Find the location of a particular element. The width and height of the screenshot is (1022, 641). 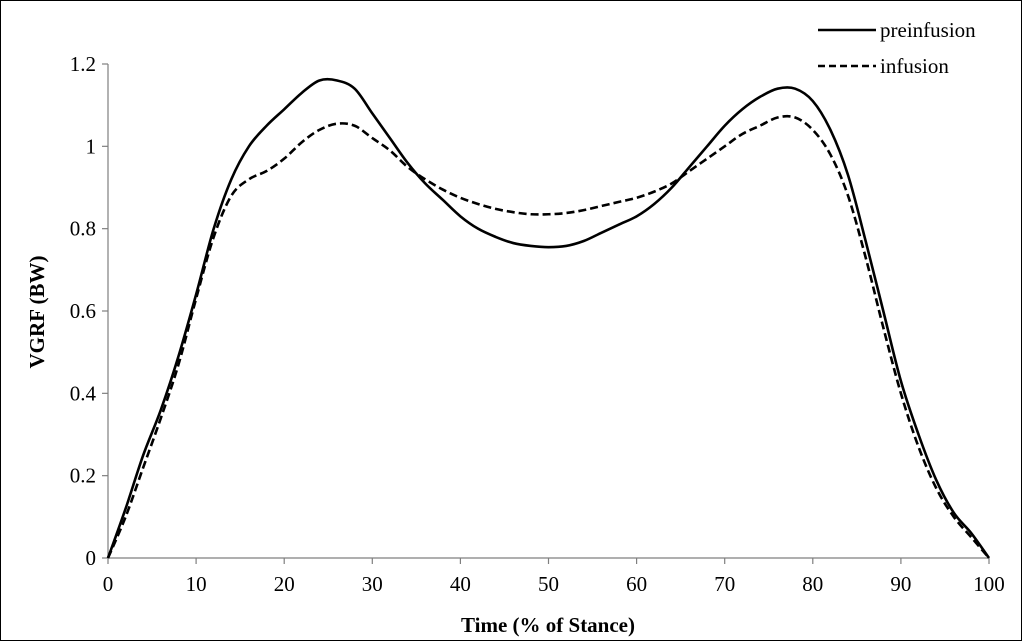

x-tick-label: 60 is located at coordinates (636, 584).